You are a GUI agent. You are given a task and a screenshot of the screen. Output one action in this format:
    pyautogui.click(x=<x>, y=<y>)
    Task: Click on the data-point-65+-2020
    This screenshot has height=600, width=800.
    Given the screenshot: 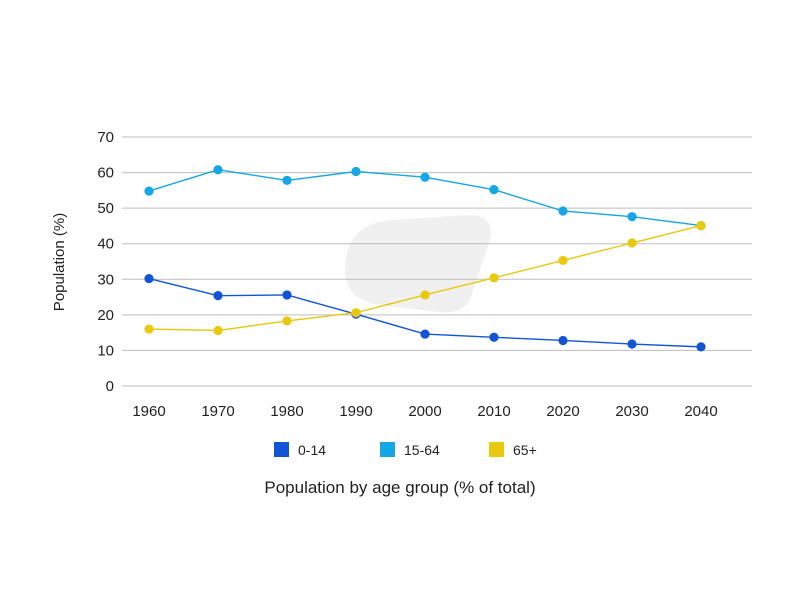 What is the action you would take?
    pyautogui.click(x=563, y=260)
    